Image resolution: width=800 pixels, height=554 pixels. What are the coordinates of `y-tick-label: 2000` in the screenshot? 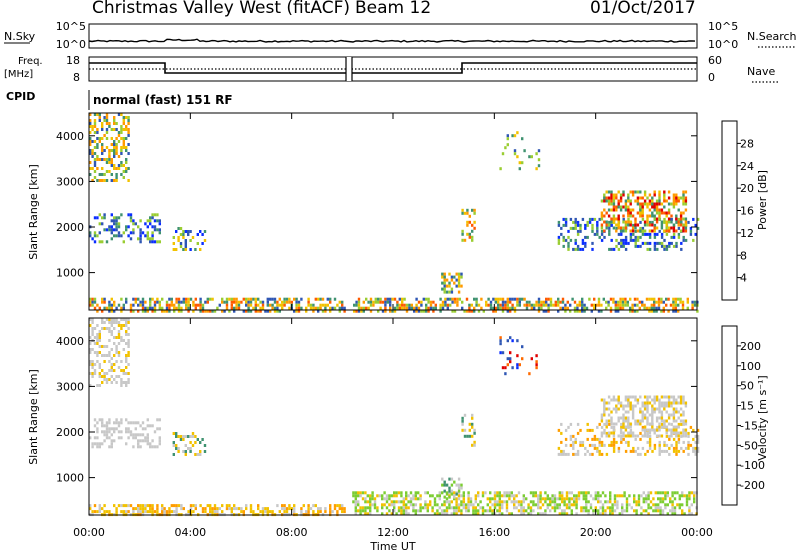 It's located at (70, 432).